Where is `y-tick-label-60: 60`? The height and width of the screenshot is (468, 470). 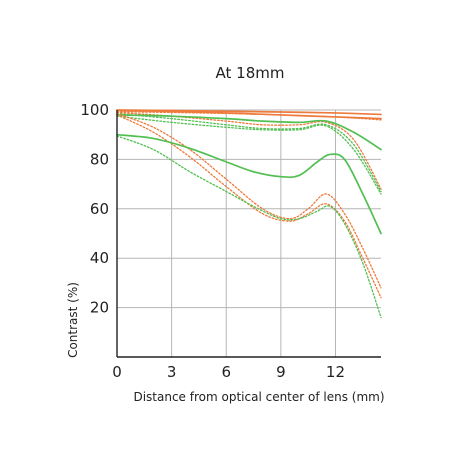 y-tick-label-60: 60 is located at coordinates (99, 209).